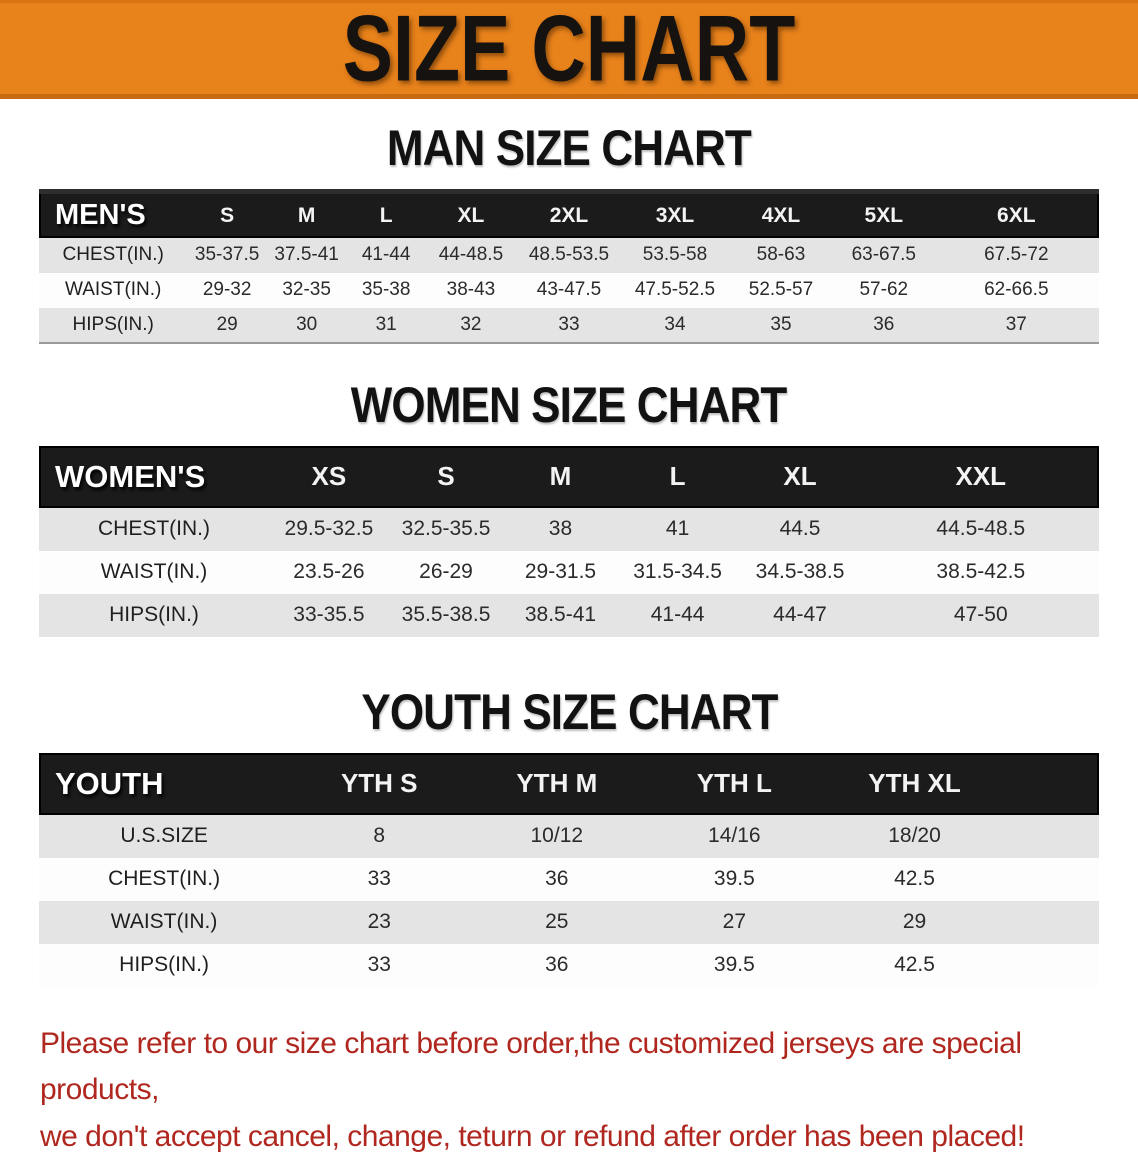 This screenshot has width=1138, height=1160. I want to click on measurement-value: 42.5, so click(914, 965).